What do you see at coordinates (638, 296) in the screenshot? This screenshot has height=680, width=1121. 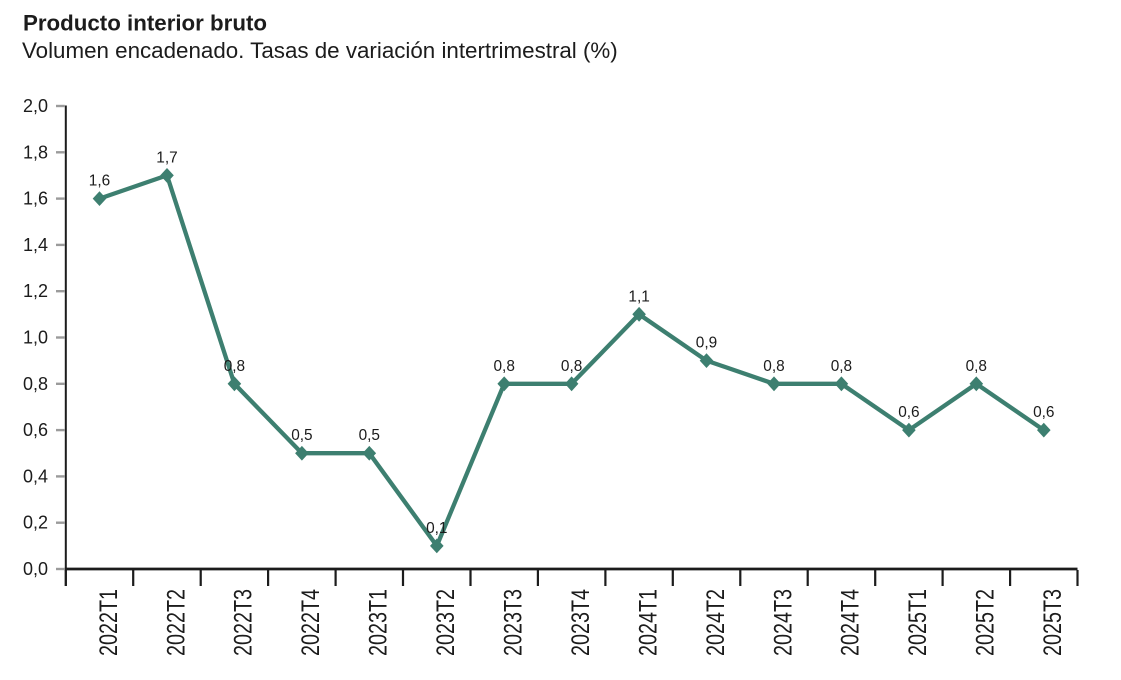 I see `svg-text: 1,1` at bounding box center [638, 296].